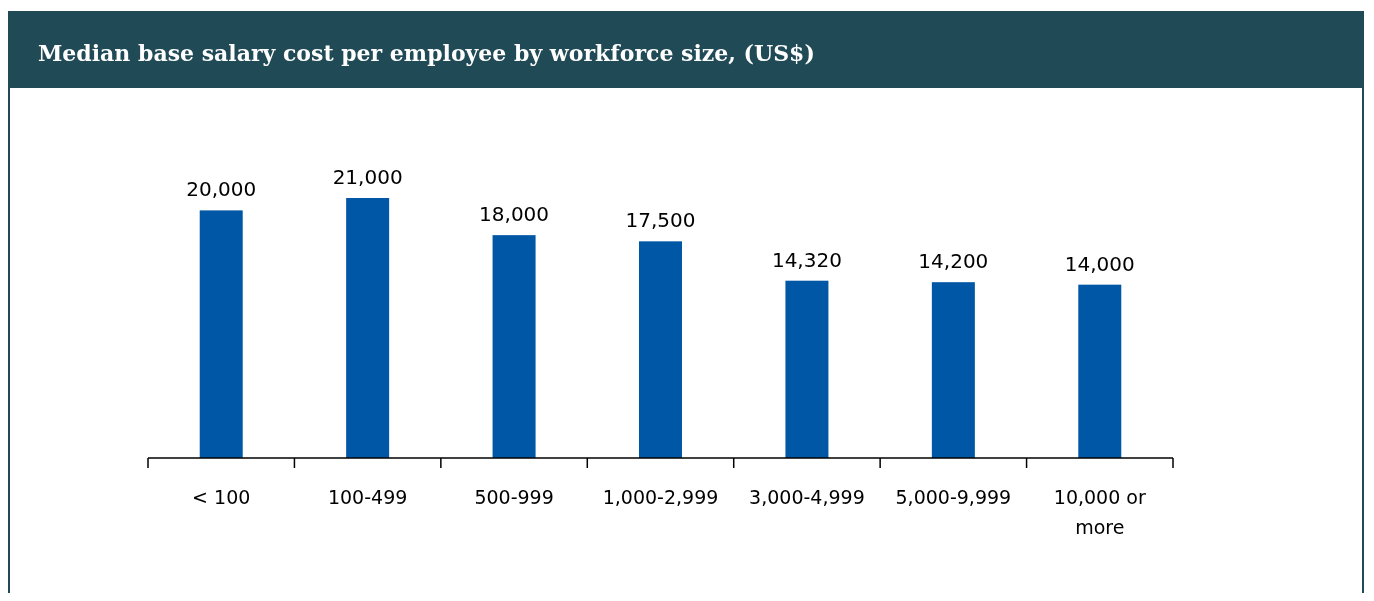  I want to click on x-tick-label: 500-999, so click(514, 497).